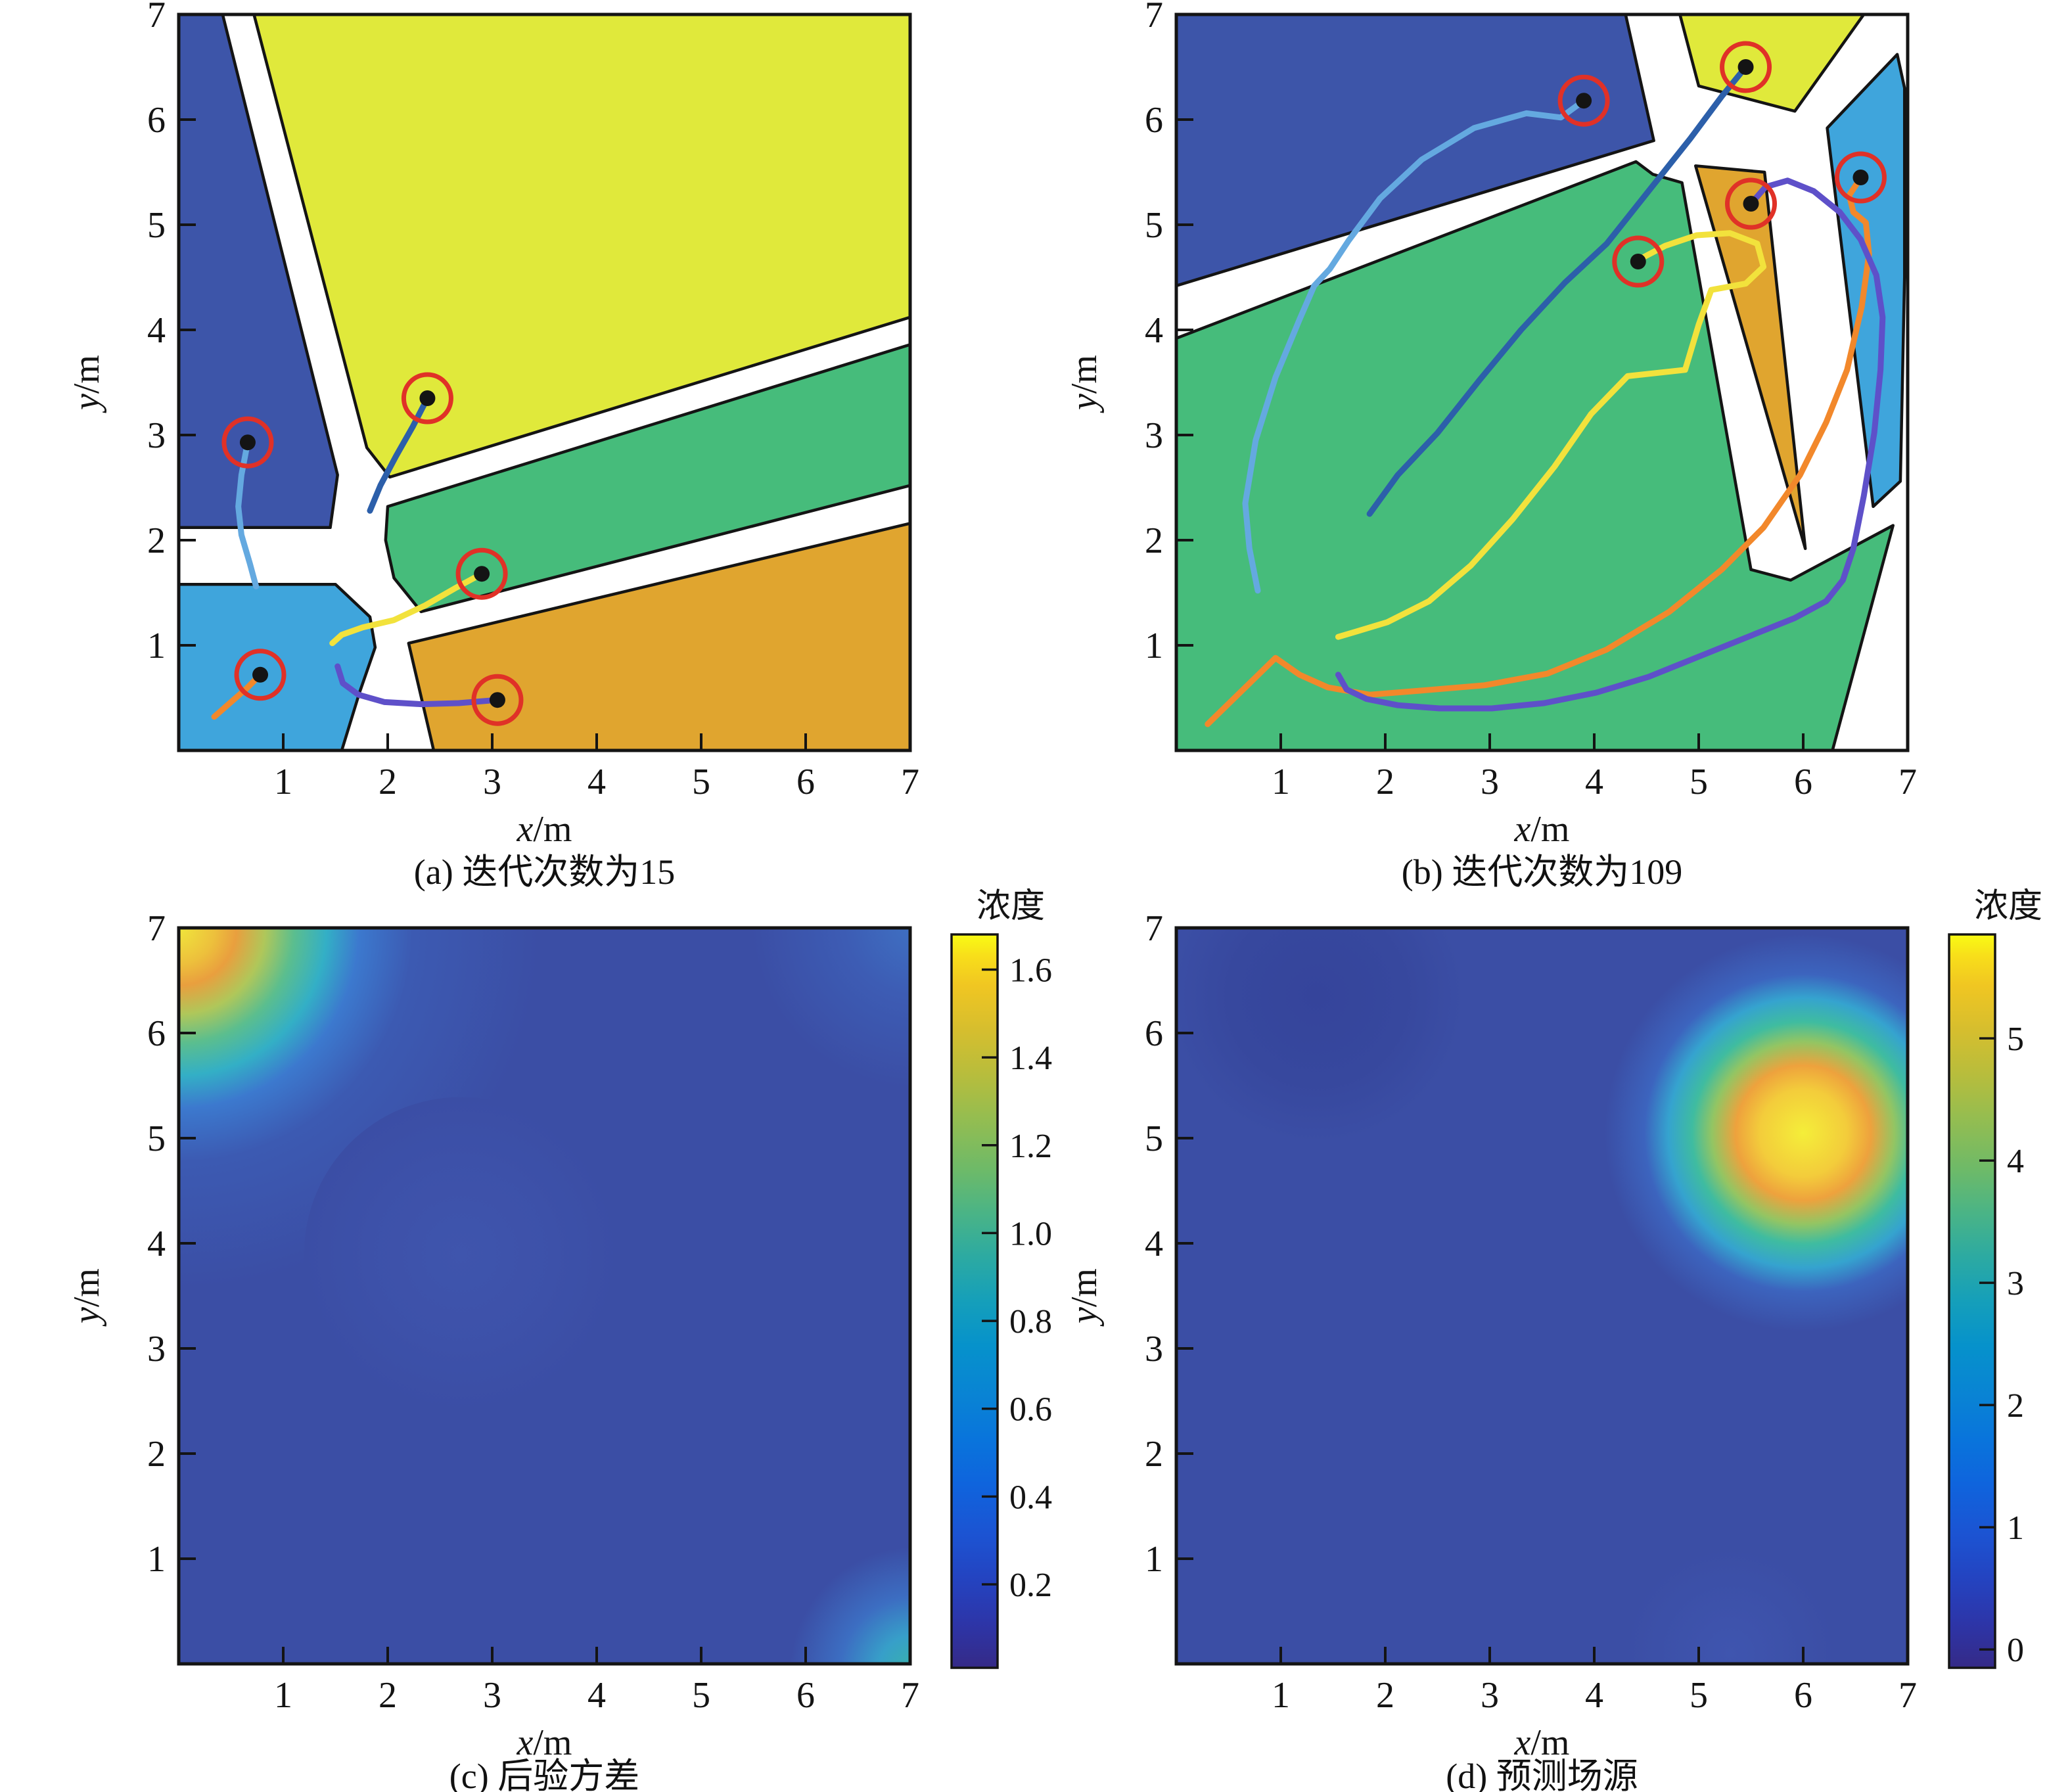 This screenshot has height=1792, width=2070. I want to click on region-green-zone, so click(1536, 455).